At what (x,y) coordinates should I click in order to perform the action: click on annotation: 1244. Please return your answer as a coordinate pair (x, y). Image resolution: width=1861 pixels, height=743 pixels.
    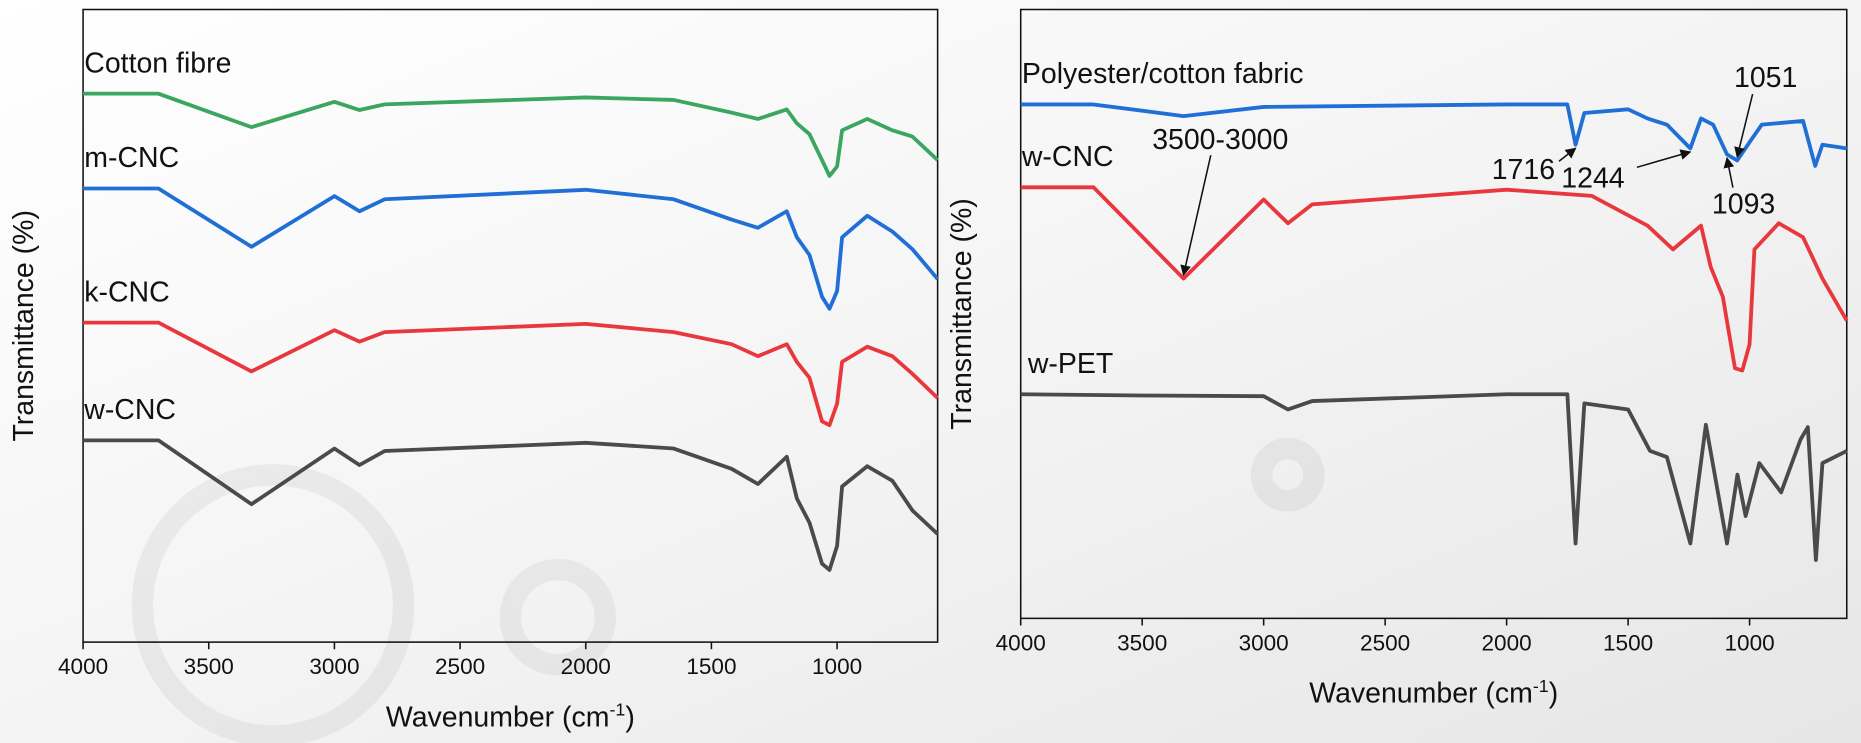
    Looking at the image, I should click on (1592, 178).